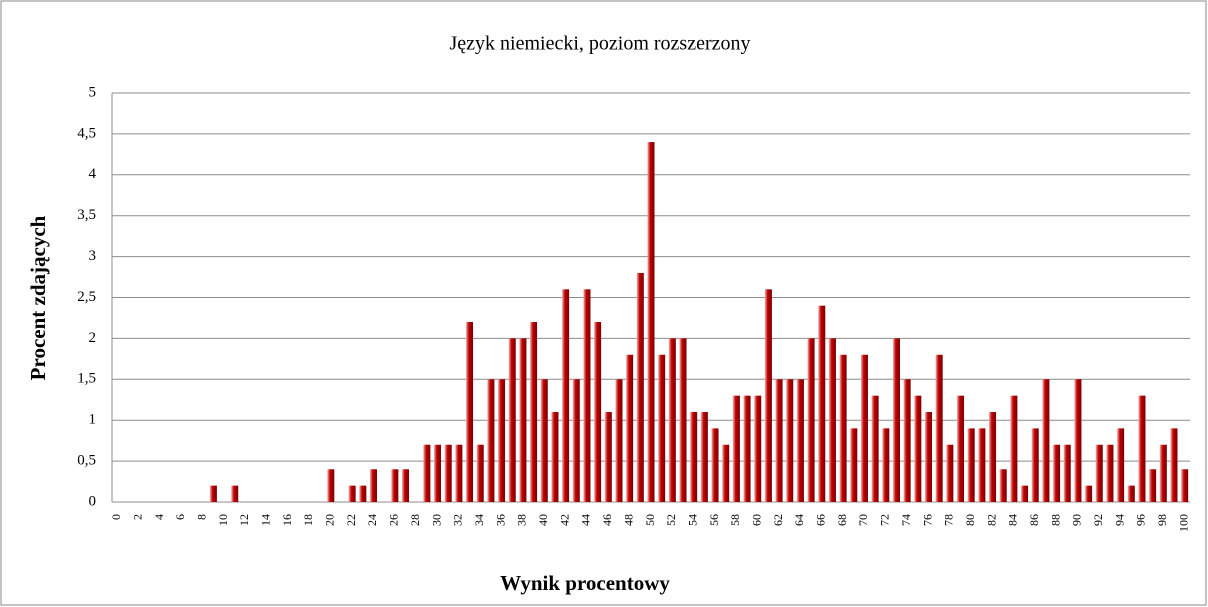 This screenshot has width=1208, height=607. What do you see at coordinates (159, 517) in the screenshot?
I see `x-tick-label: 4` at bounding box center [159, 517].